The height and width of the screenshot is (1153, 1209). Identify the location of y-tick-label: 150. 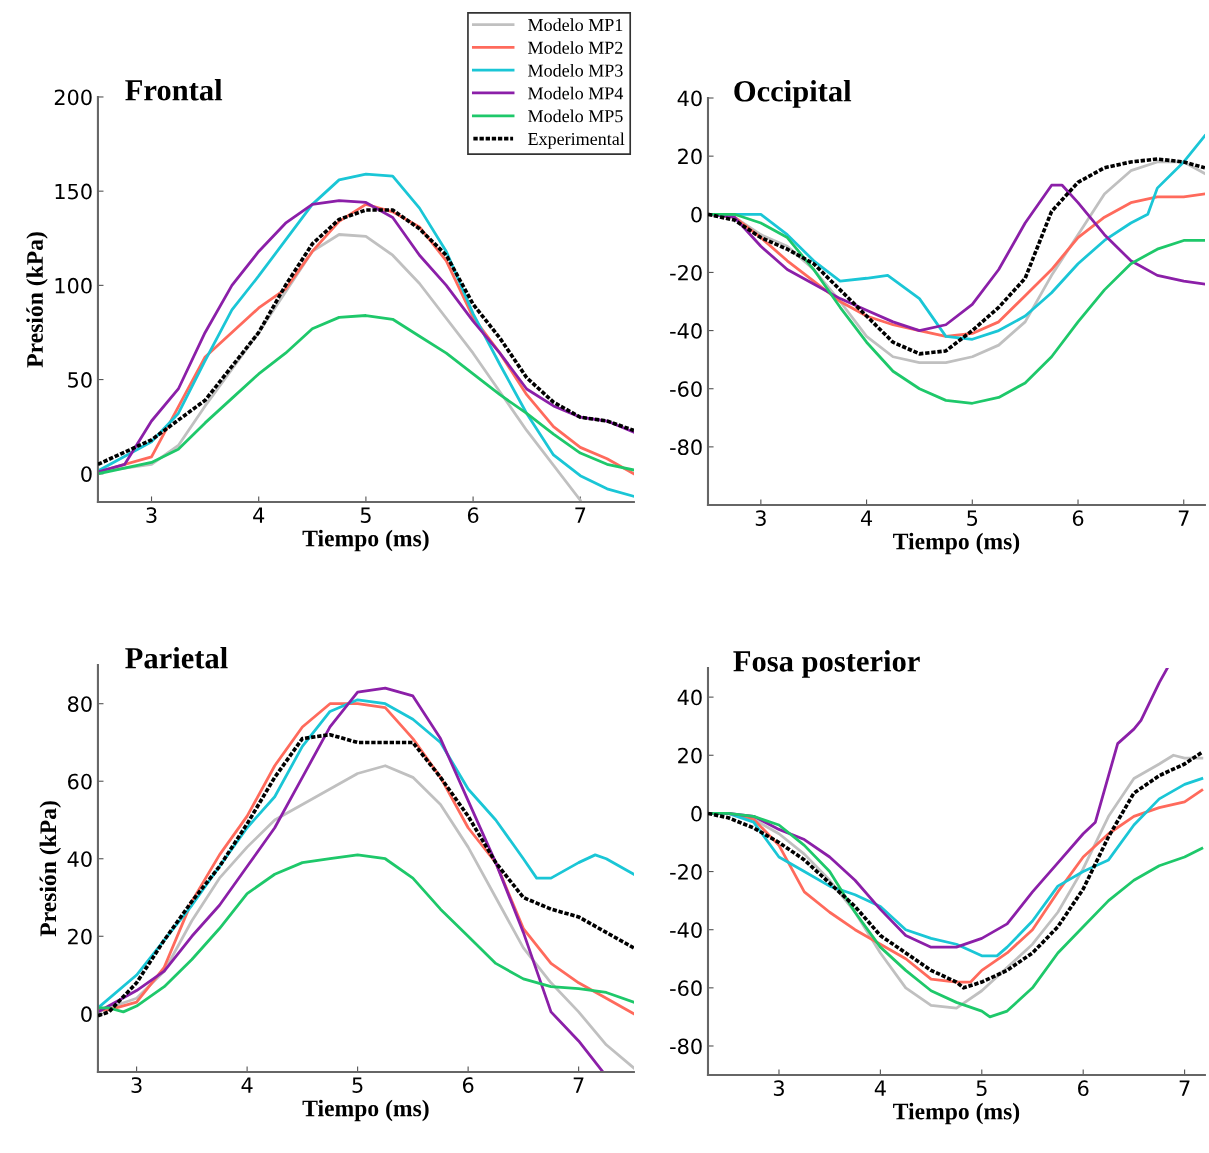
(73, 191).